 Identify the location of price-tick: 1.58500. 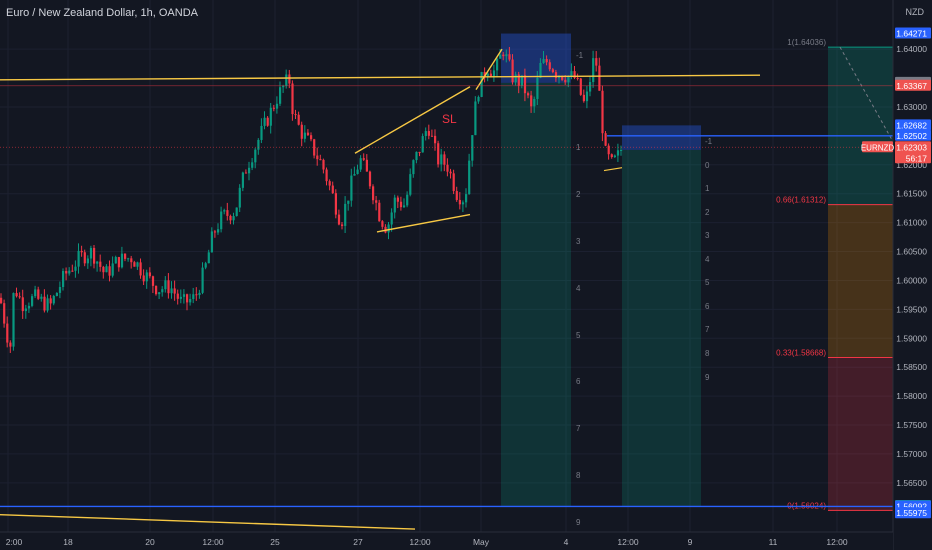
(911, 367).